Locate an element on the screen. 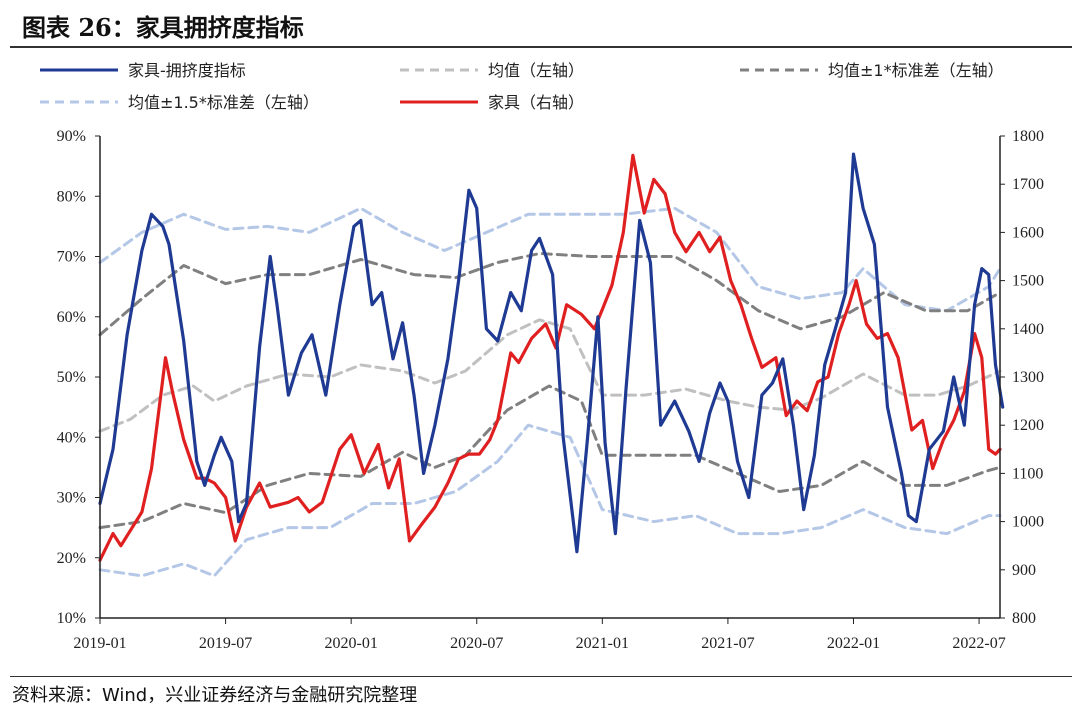 The height and width of the screenshot is (716, 1080). x-tick-label: 2022-01 is located at coordinates (853, 643).